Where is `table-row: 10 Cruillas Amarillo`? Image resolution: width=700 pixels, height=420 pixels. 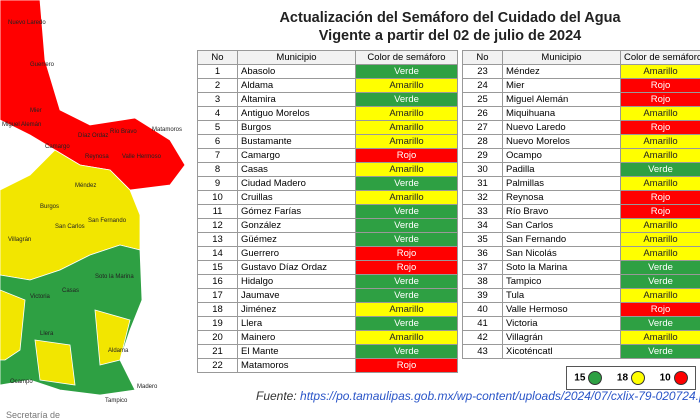 table-row: 10 Cruillas Amarillo is located at coordinates (327, 197).